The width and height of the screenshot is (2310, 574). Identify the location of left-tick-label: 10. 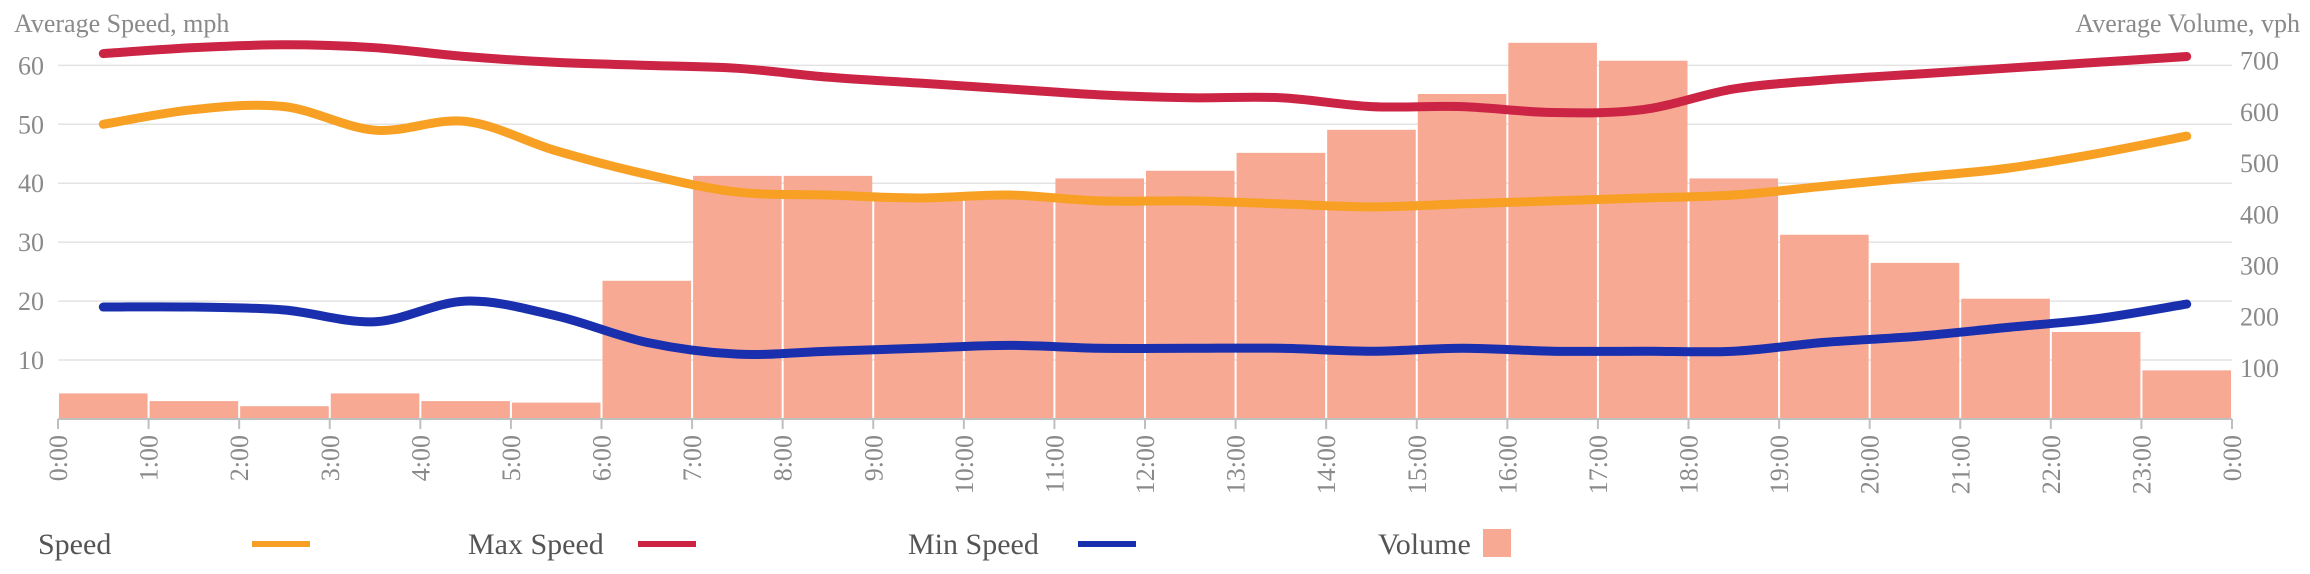
(31, 360).